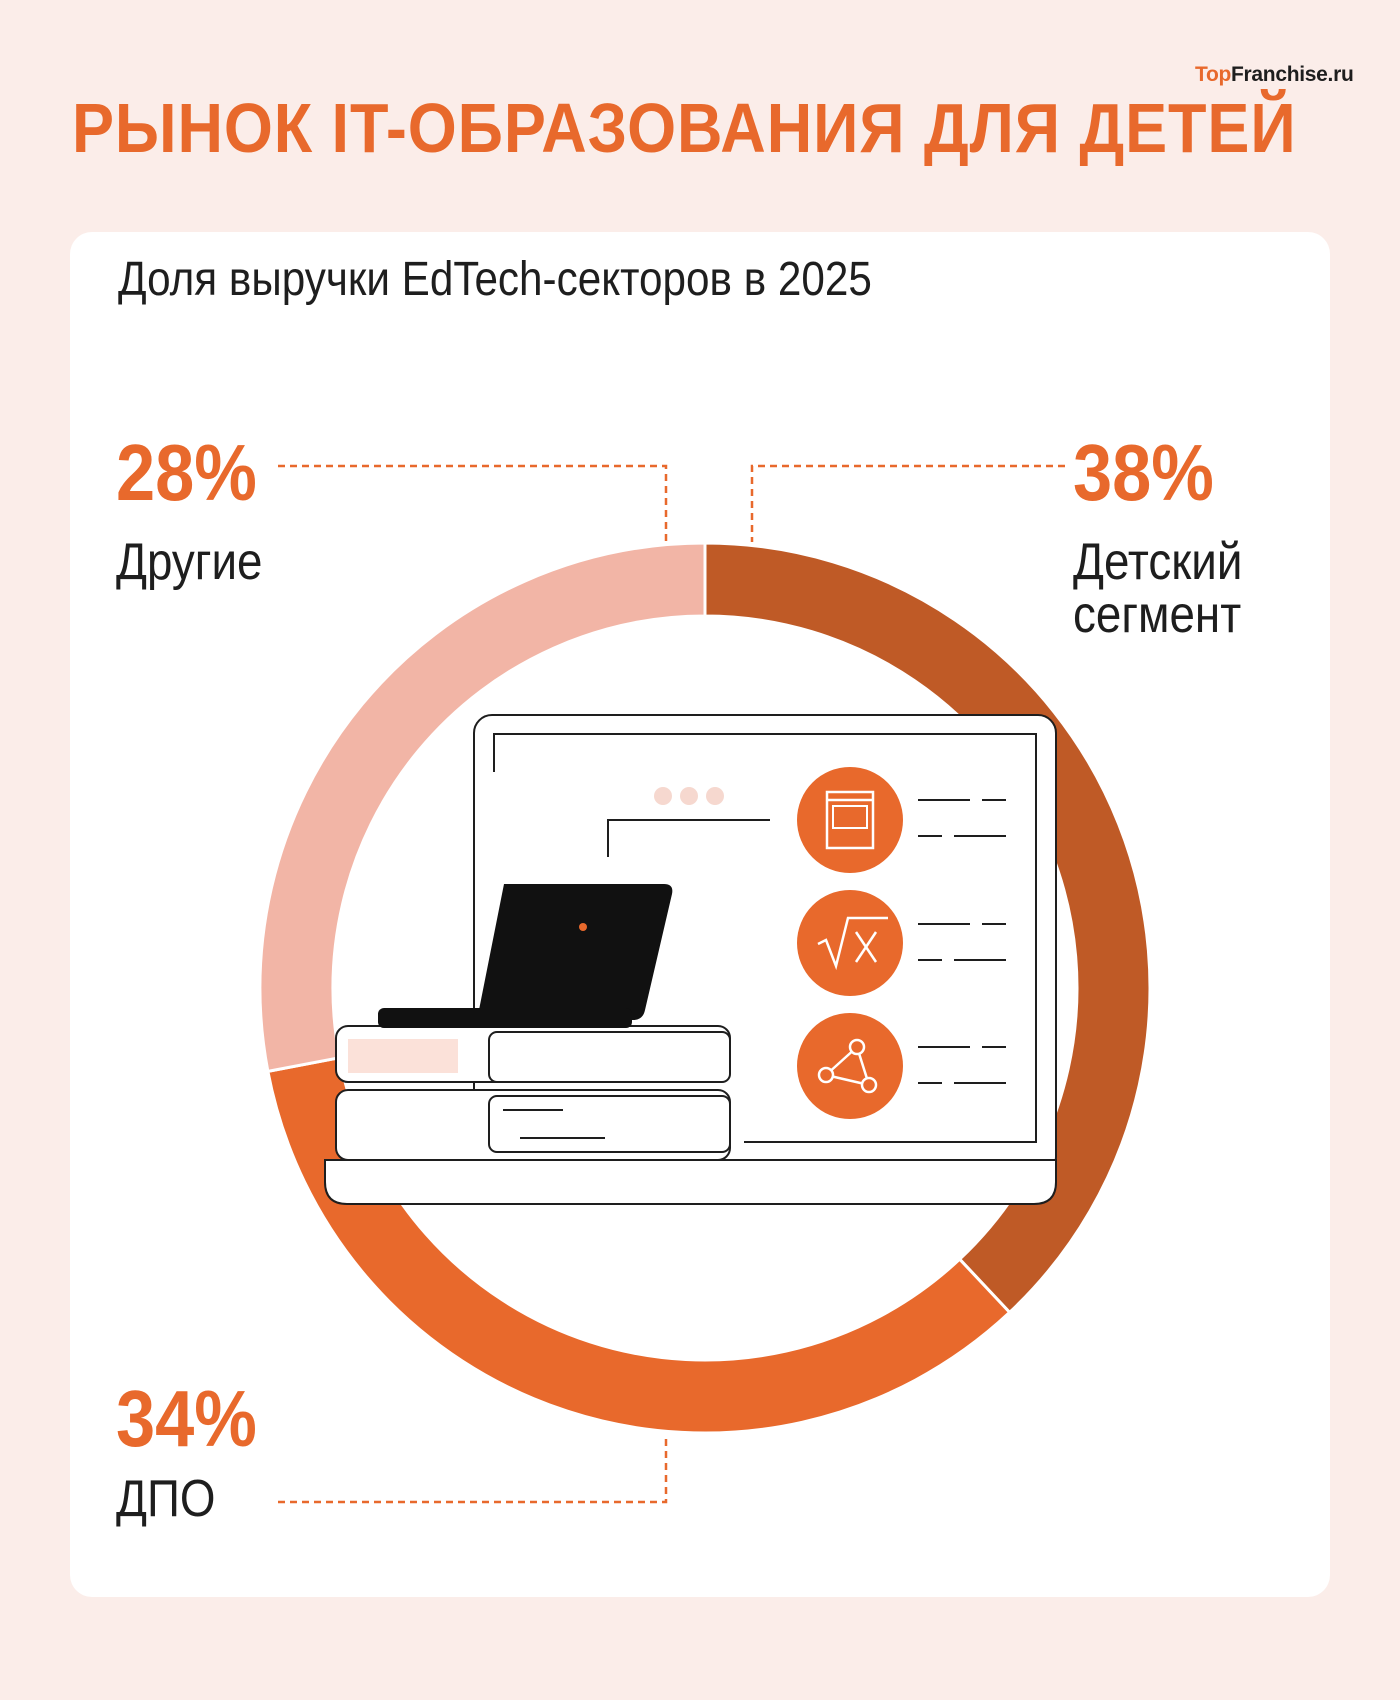  Describe the element at coordinates (495, 279) in the screenshot. I see `chart-title: Доля выручки EdTech-секторов в 2025` at that location.